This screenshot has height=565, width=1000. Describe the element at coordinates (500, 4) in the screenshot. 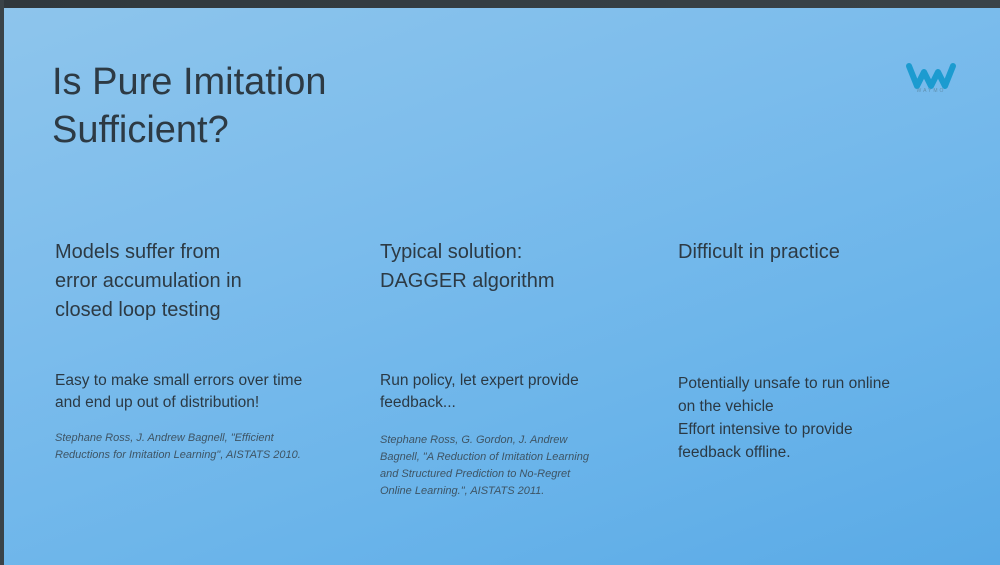

I see `projector-frame-top` at that location.